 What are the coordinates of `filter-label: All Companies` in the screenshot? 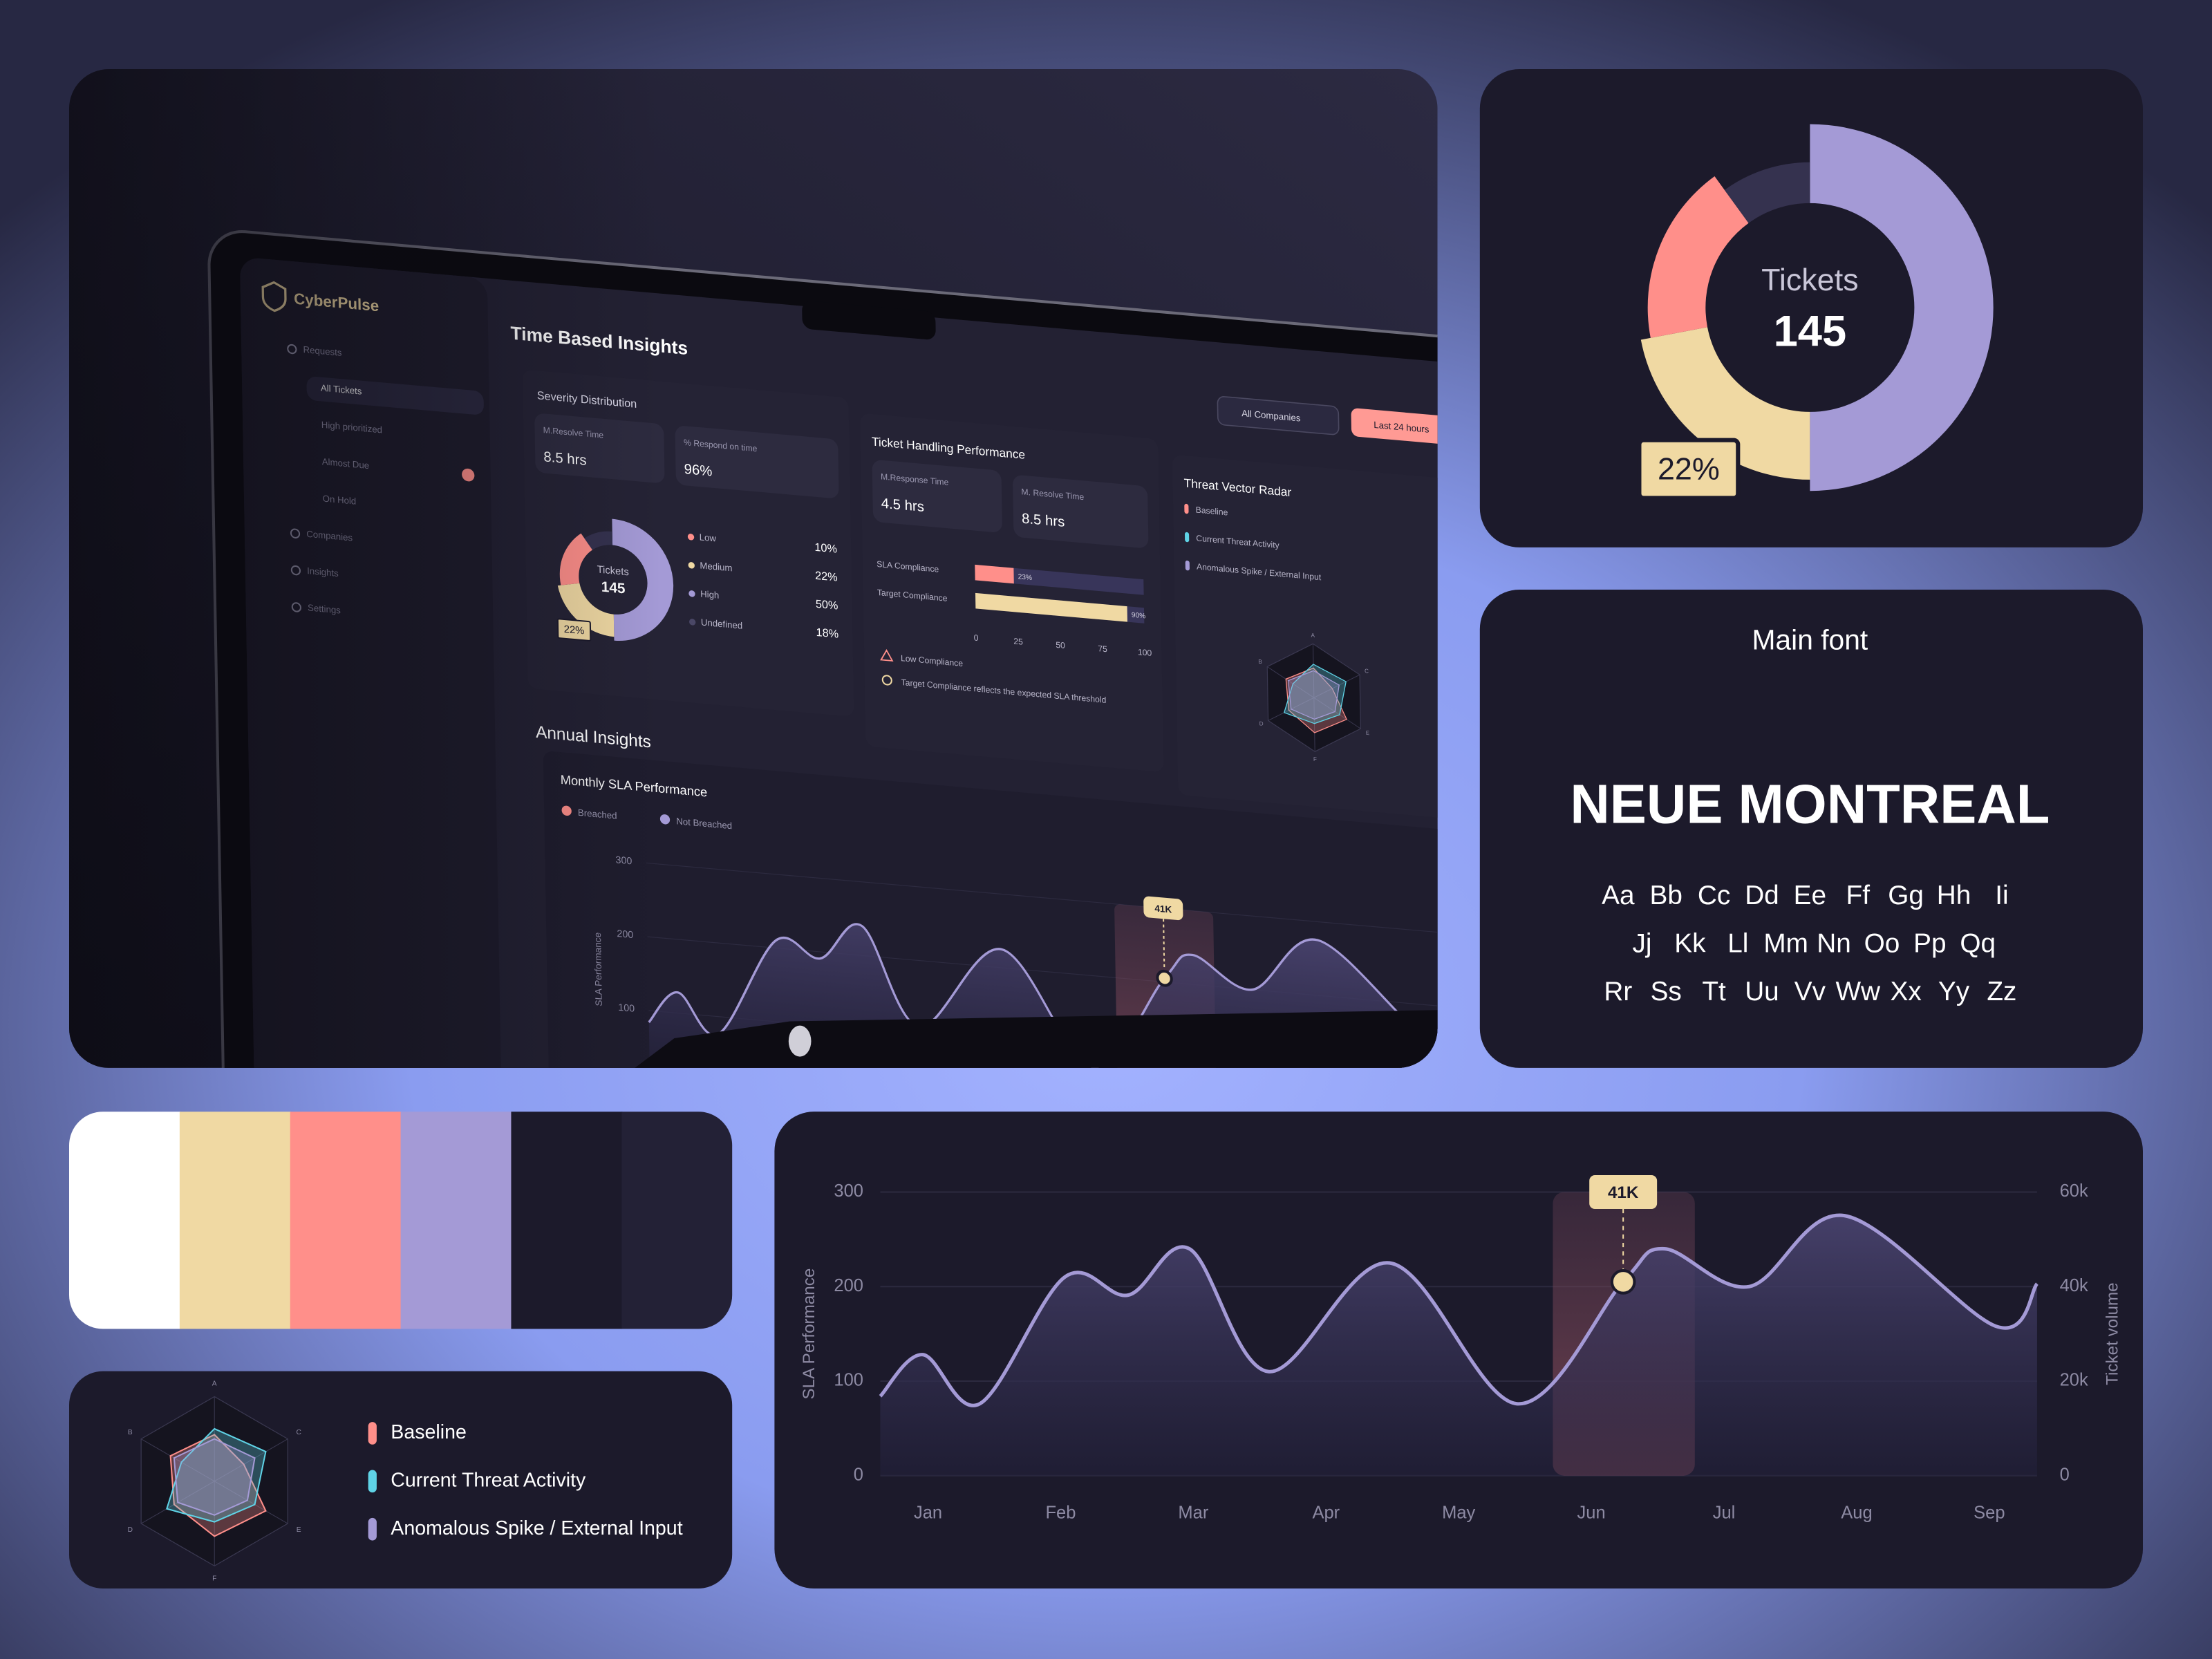 It's located at (1271, 416).